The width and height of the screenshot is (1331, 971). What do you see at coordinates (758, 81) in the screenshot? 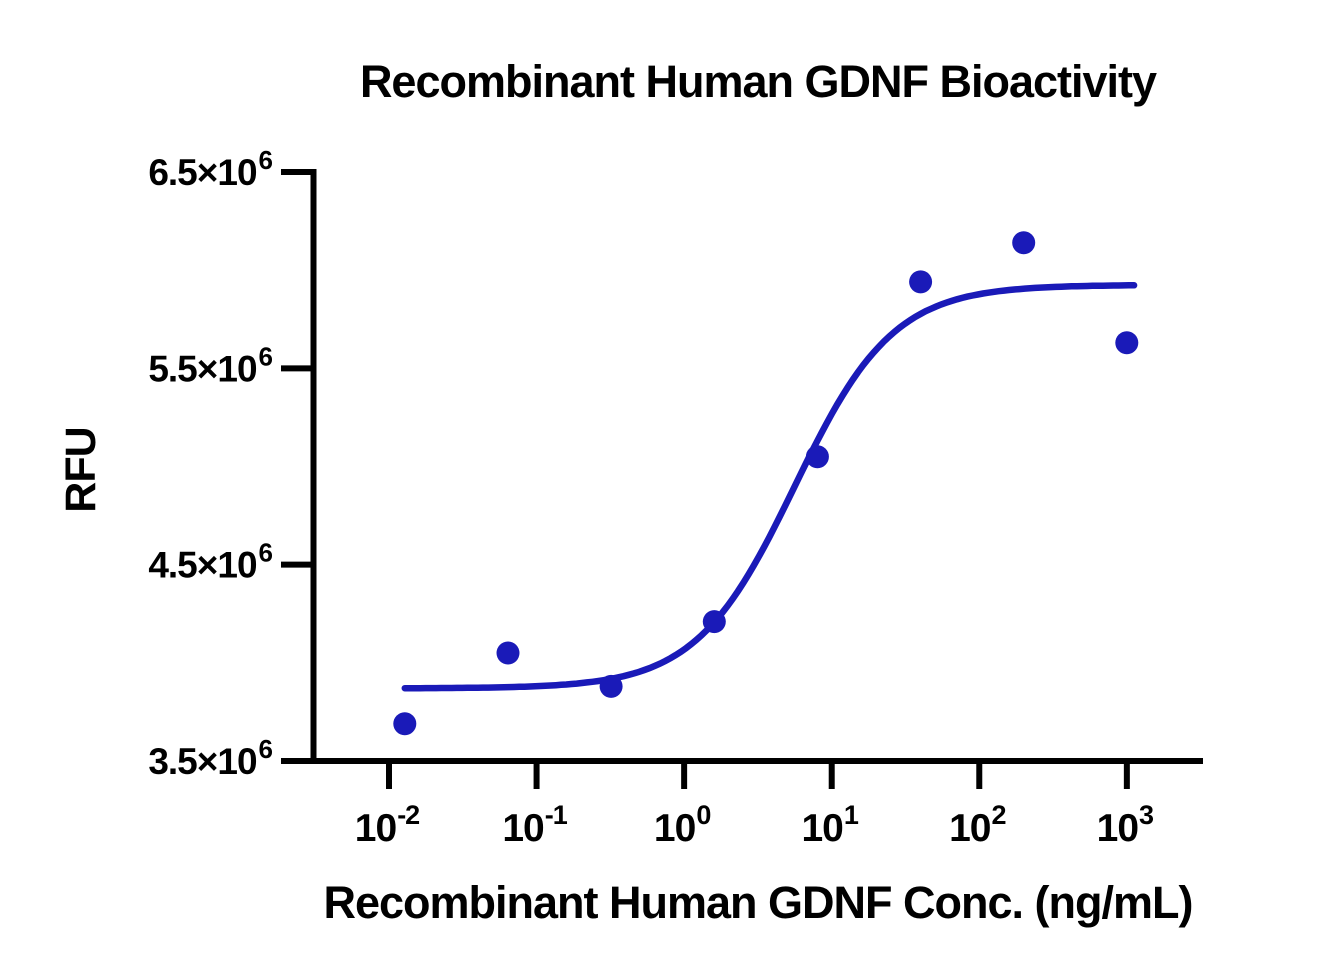
I see `chart-title: Recombinant Human GDNF Bioactivity` at bounding box center [758, 81].